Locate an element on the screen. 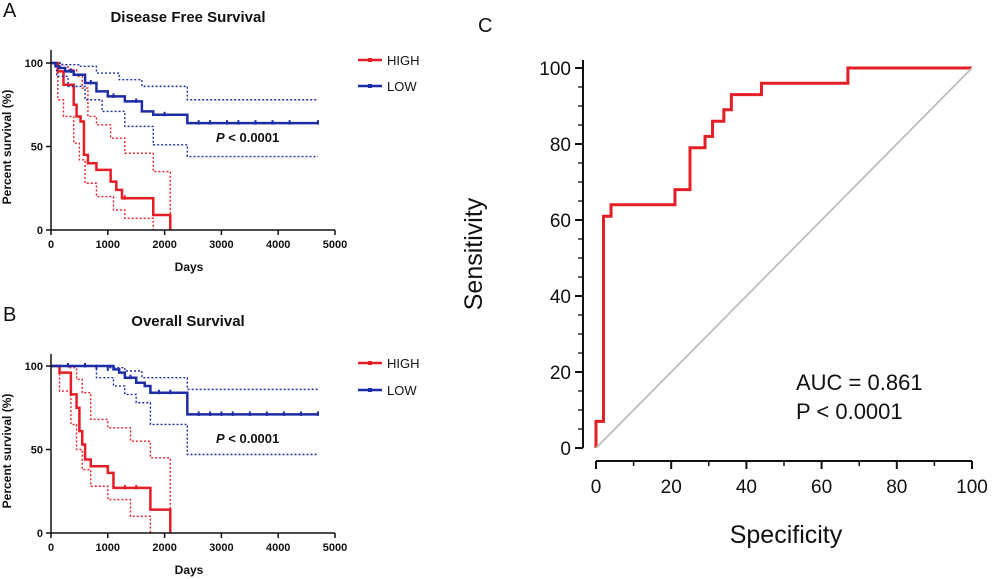  panel-letter-c: C is located at coordinates (485, 26).